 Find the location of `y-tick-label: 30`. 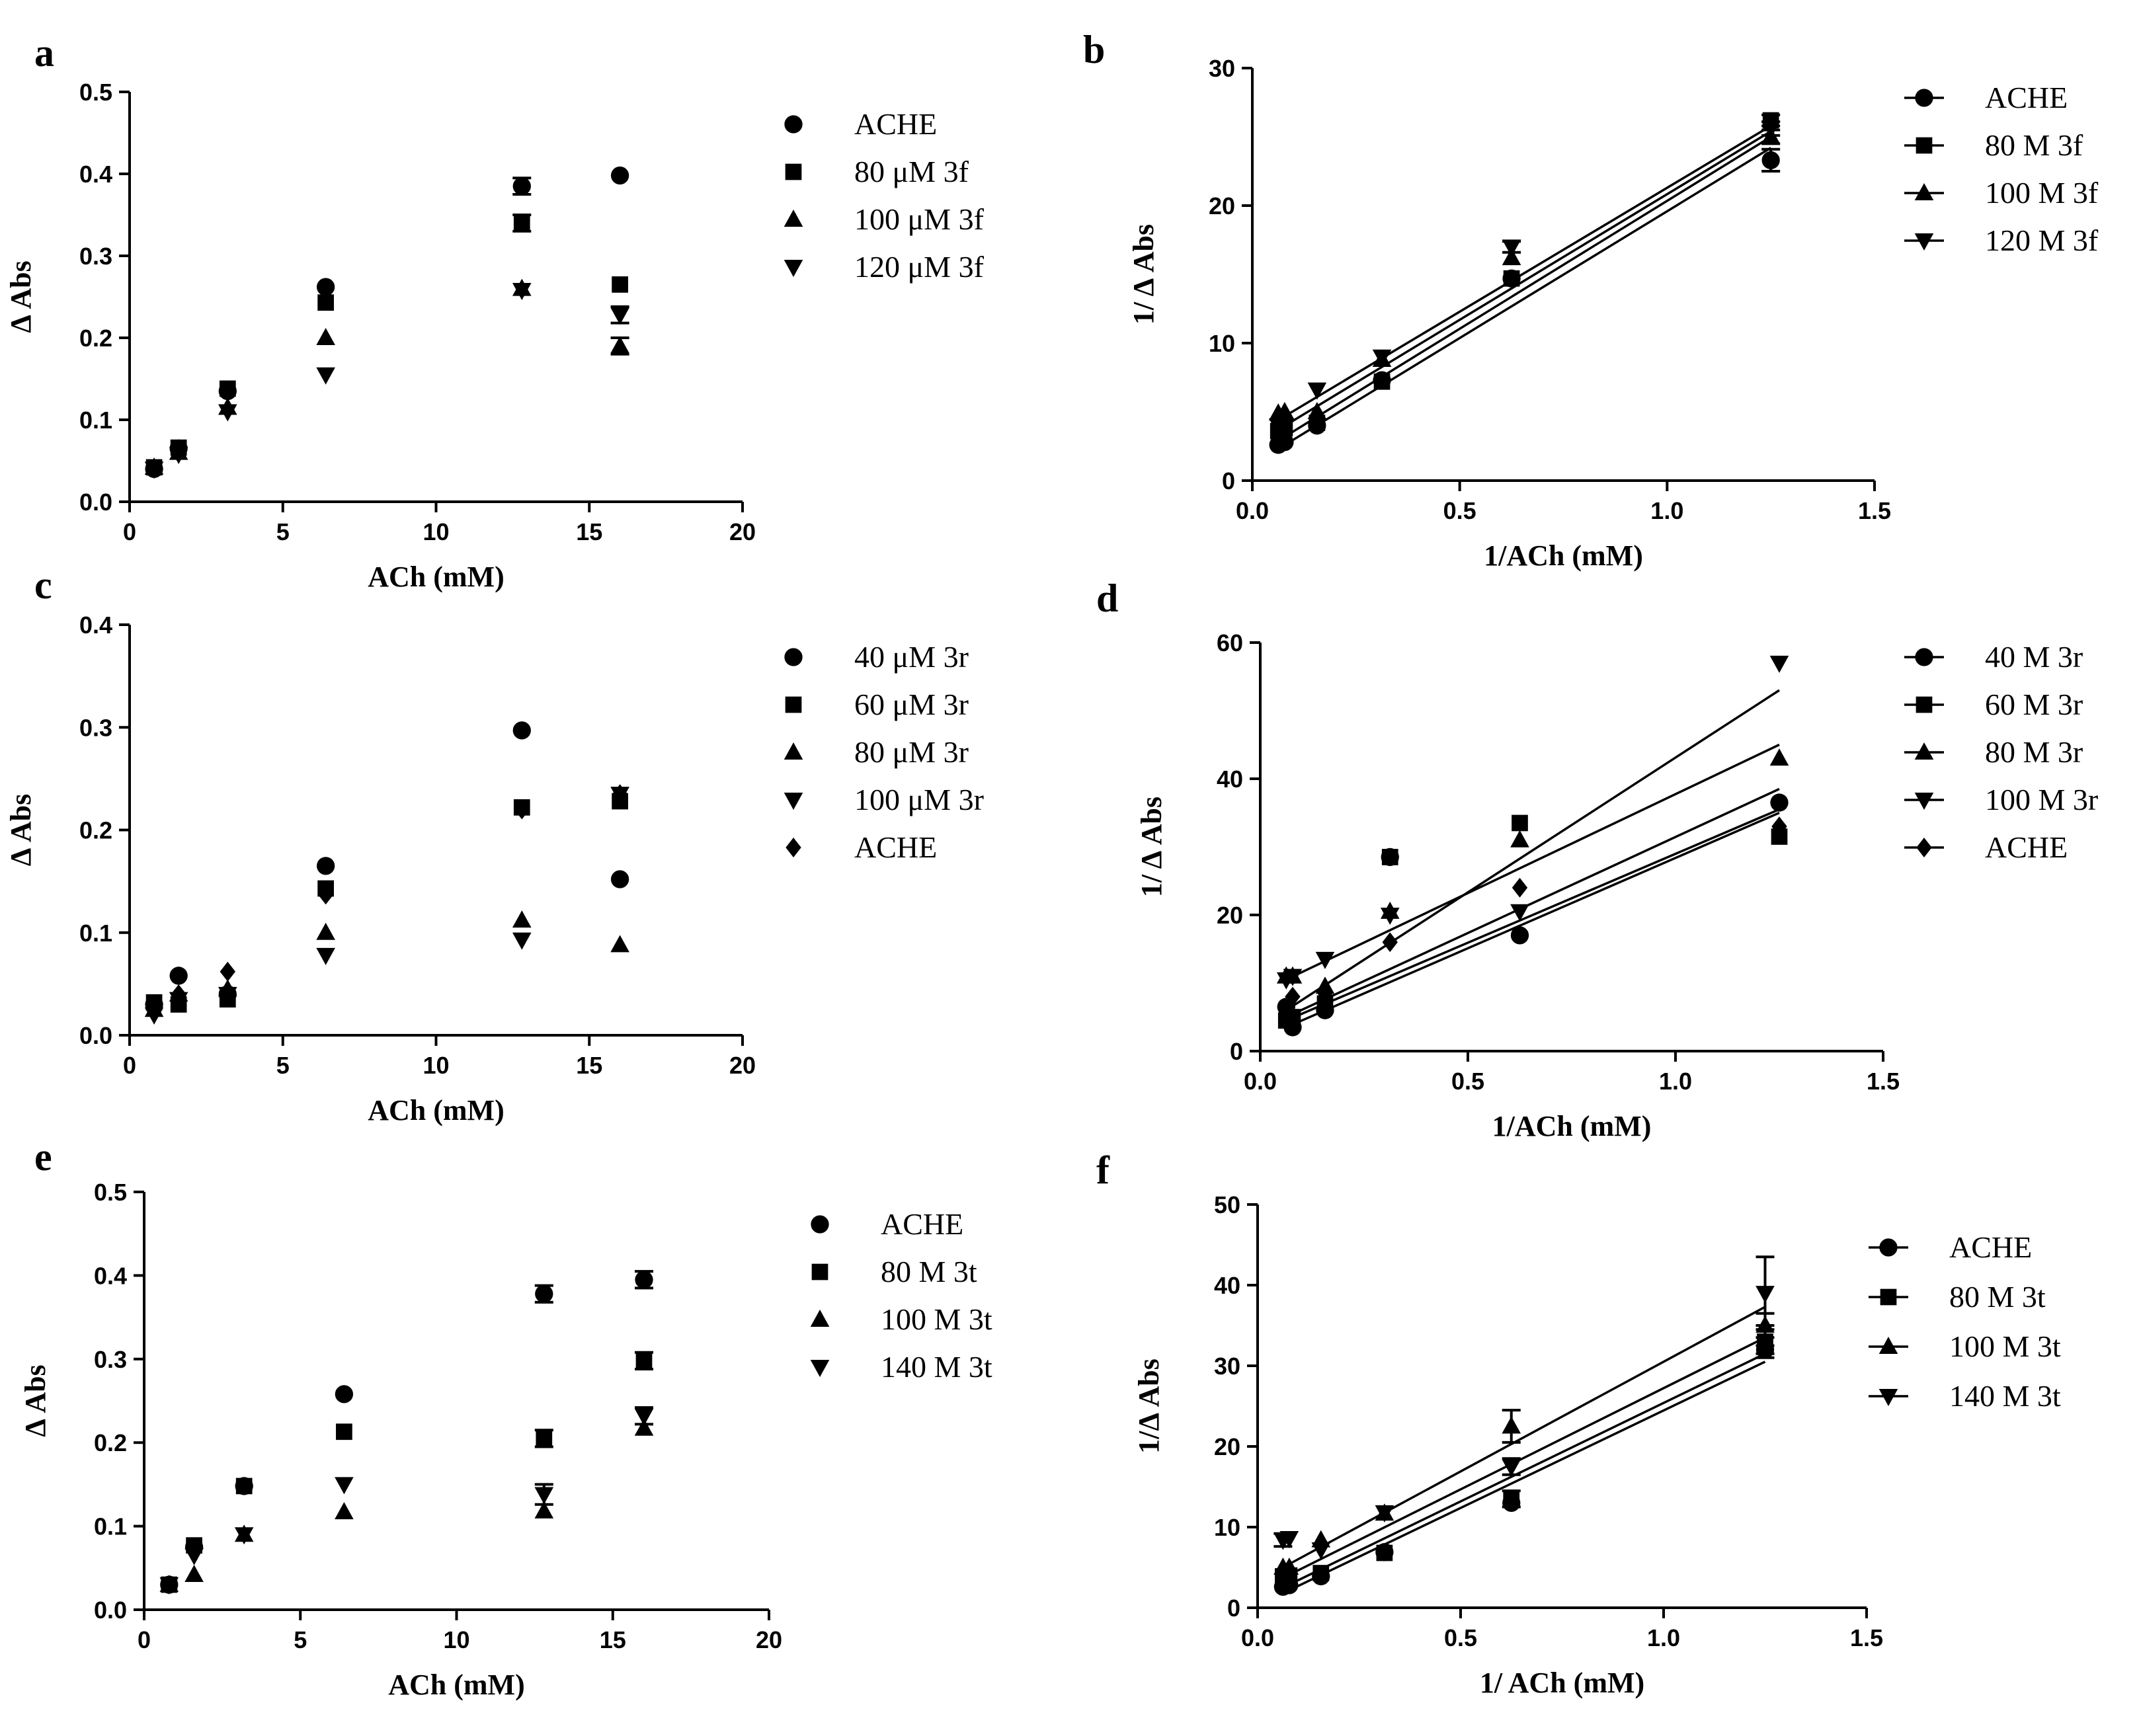

y-tick-label: 30 is located at coordinates (1227, 1366).